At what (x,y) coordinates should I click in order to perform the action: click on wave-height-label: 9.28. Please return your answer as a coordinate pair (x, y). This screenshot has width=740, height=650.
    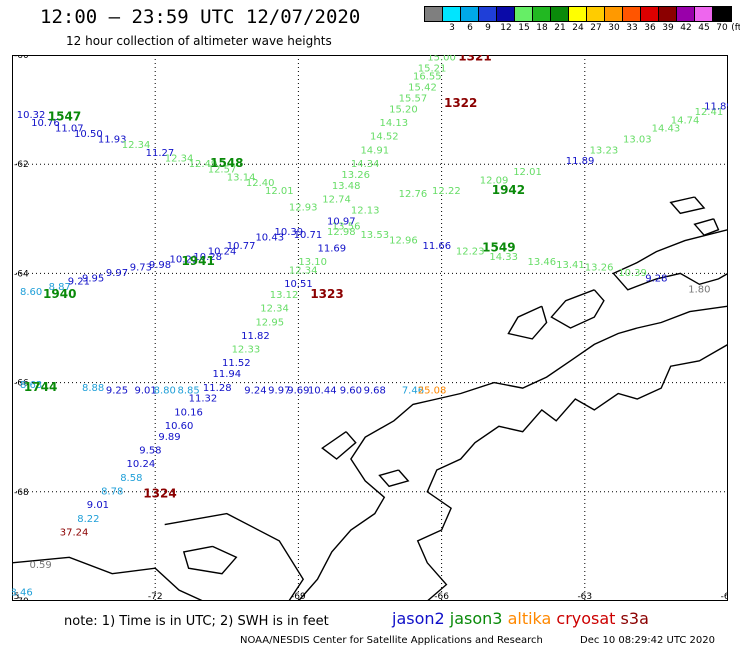
    Looking at the image, I should click on (656, 279).